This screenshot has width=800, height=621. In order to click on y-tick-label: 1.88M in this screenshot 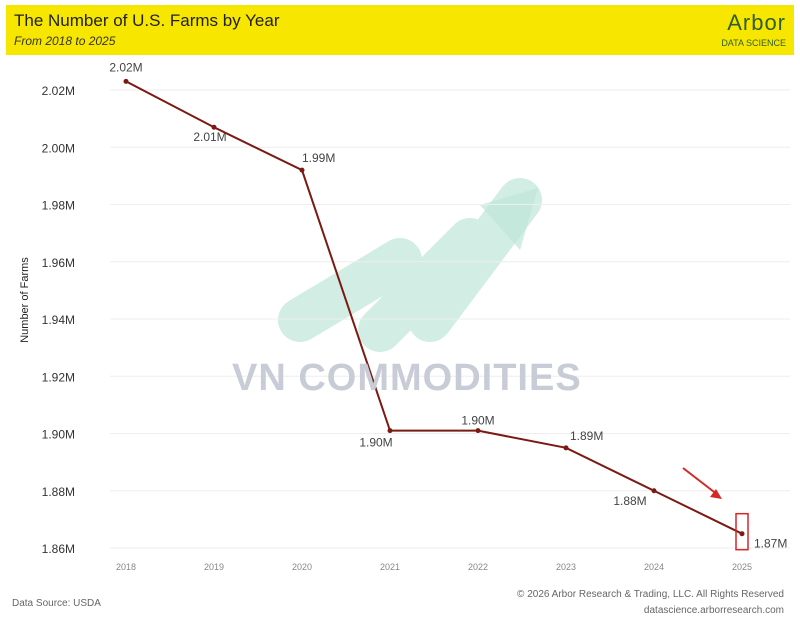, I will do `click(58, 492)`.